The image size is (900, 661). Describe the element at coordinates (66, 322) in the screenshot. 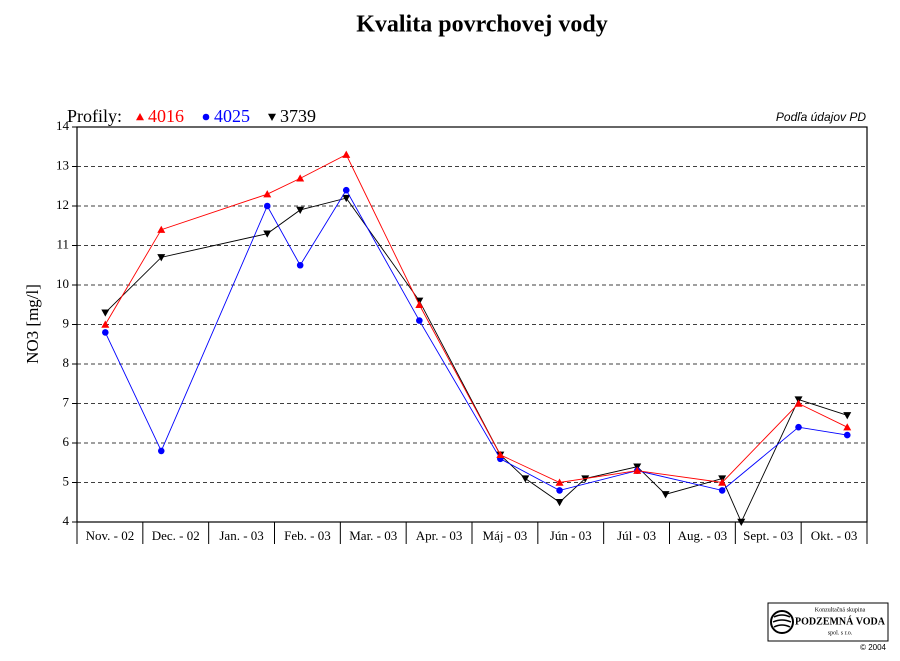

I see `y-tick-label: 9` at that location.